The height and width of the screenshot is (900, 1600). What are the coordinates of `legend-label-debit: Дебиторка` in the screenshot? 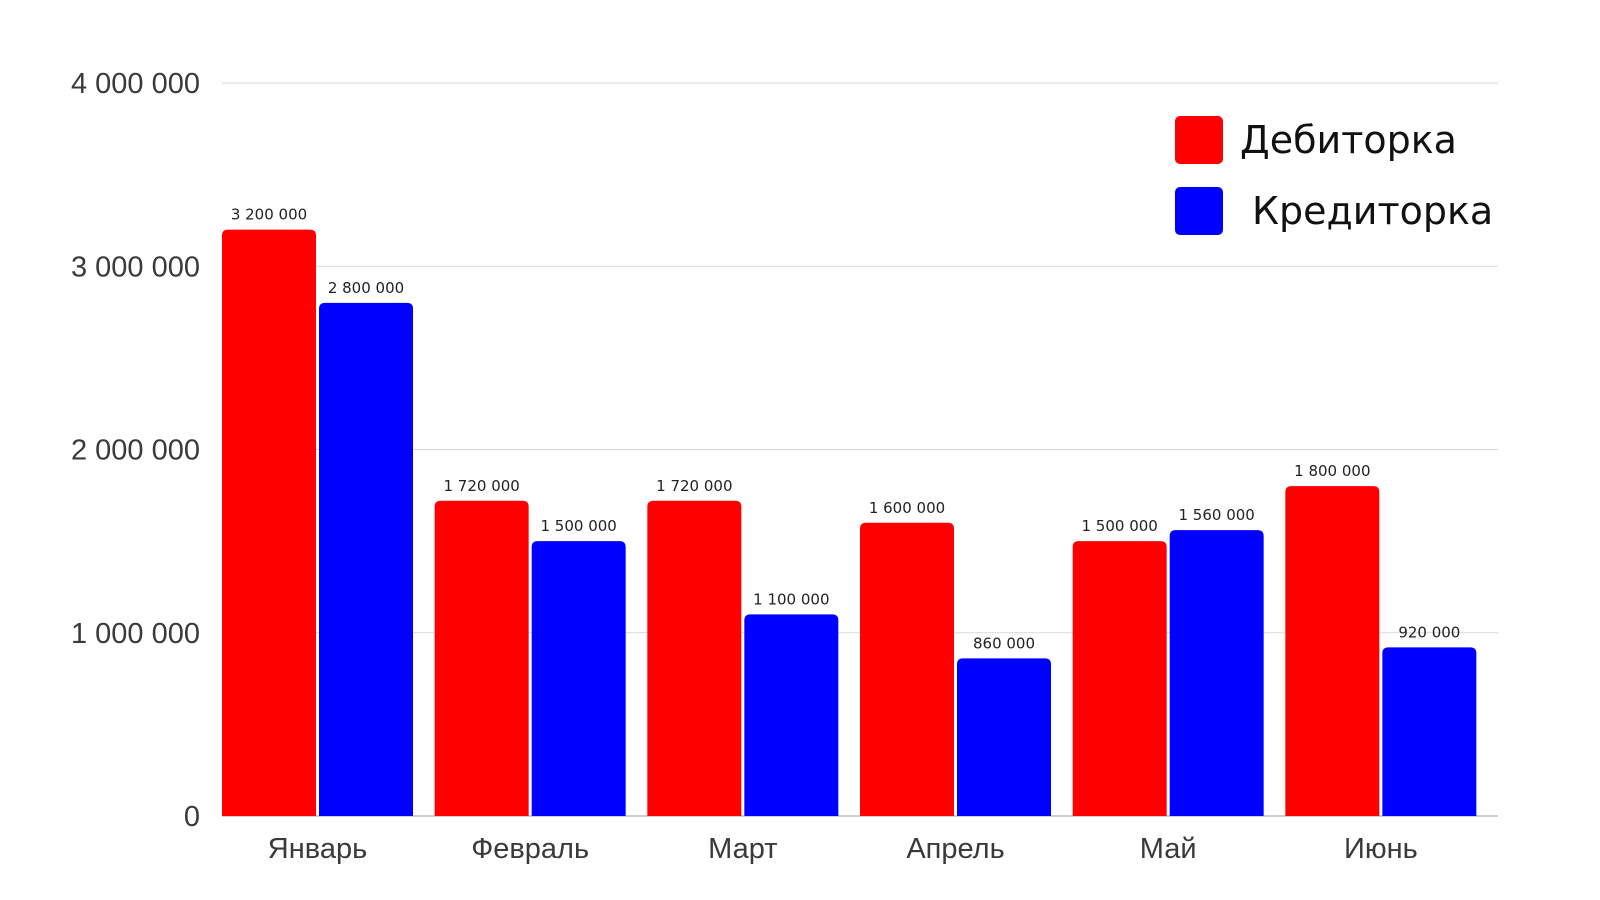 It's located at (1348, 140).